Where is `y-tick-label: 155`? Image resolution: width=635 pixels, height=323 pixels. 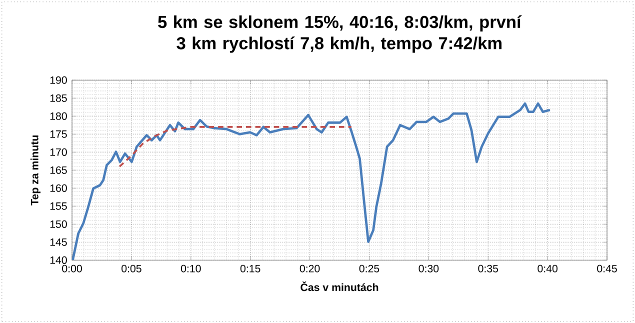 y-tick-label: 155 is located at coordinates (58, 206).